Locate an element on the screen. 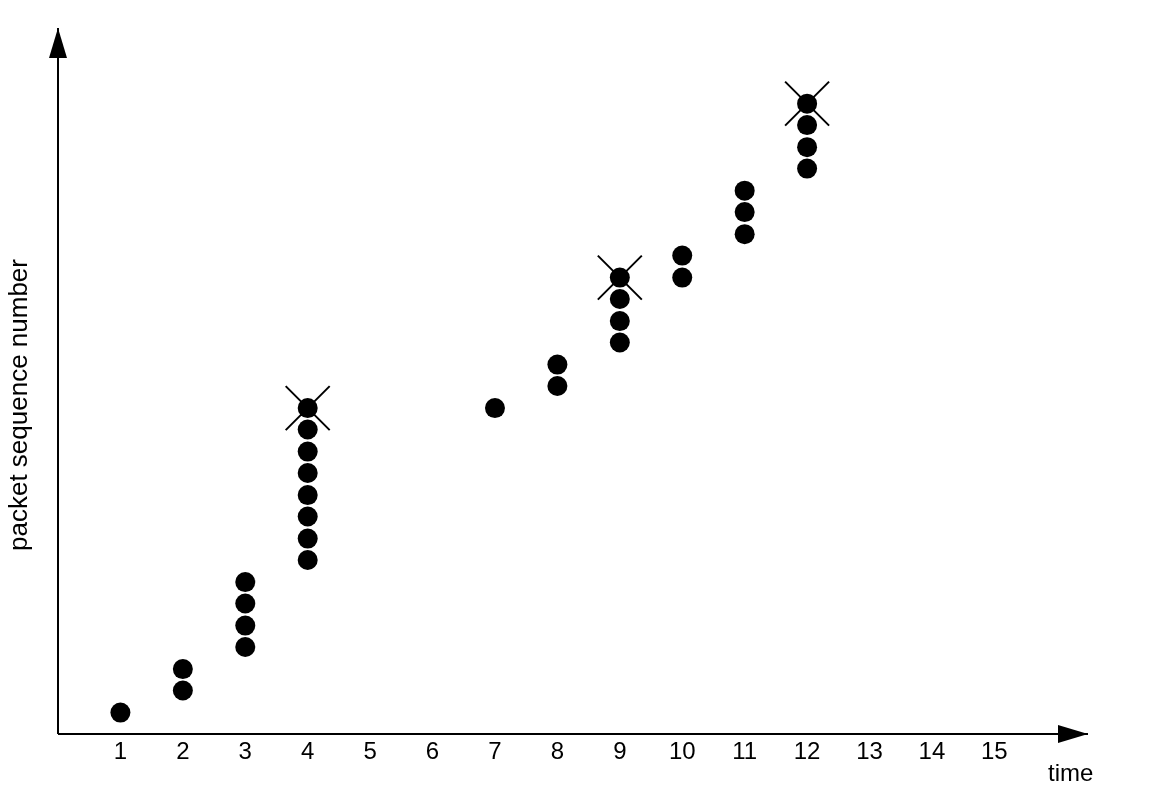 This screenshot has width=1158, height=794. x-tick-label: 10 is located at coordinates (682, 751).